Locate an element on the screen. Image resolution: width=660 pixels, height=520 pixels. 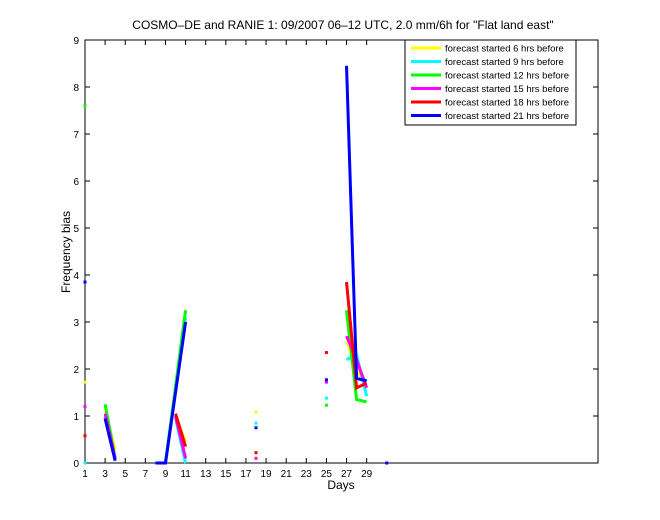
y-tick-label: 6 is located at coordinates (76, 182).